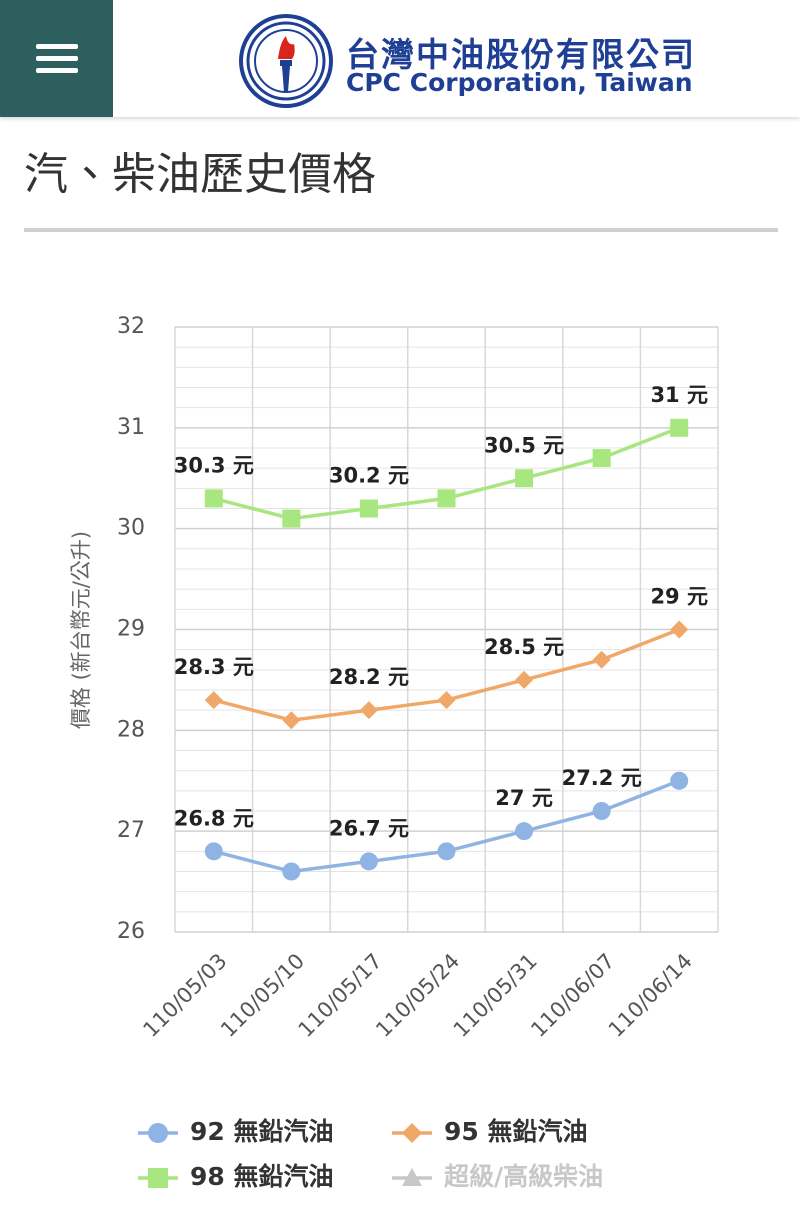 The width and height of the screenshot is (800, 1230). What do you see at coordinates (369, 828) in the screenshot?
I see `data-label: 26.7 元` at bounding box center [369, 828].